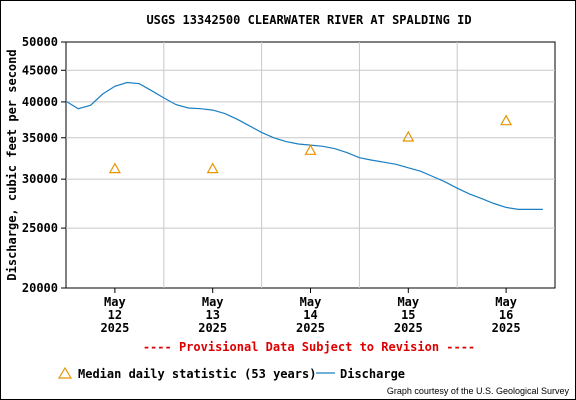 The height and width of the screenshot is (400, 576). What do you see at coordinates (40, 228) in the screenshot?
I see `y-tick-label: 25000` at bounding box center [40, 228].